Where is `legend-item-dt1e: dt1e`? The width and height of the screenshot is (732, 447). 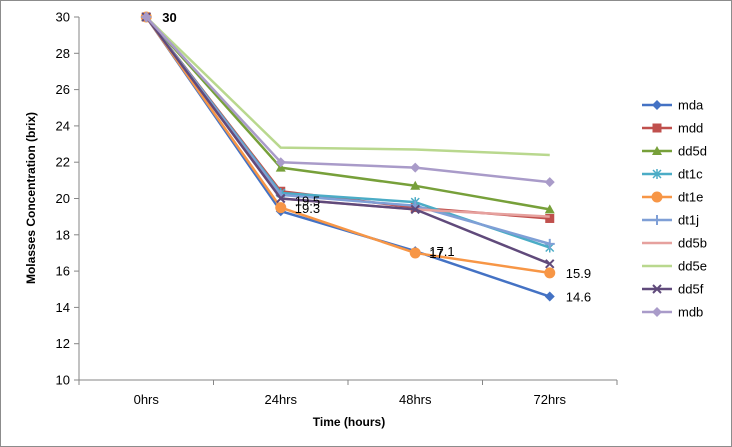 legend-item-dt1e: dt1e is located at coordinates (672, 197).